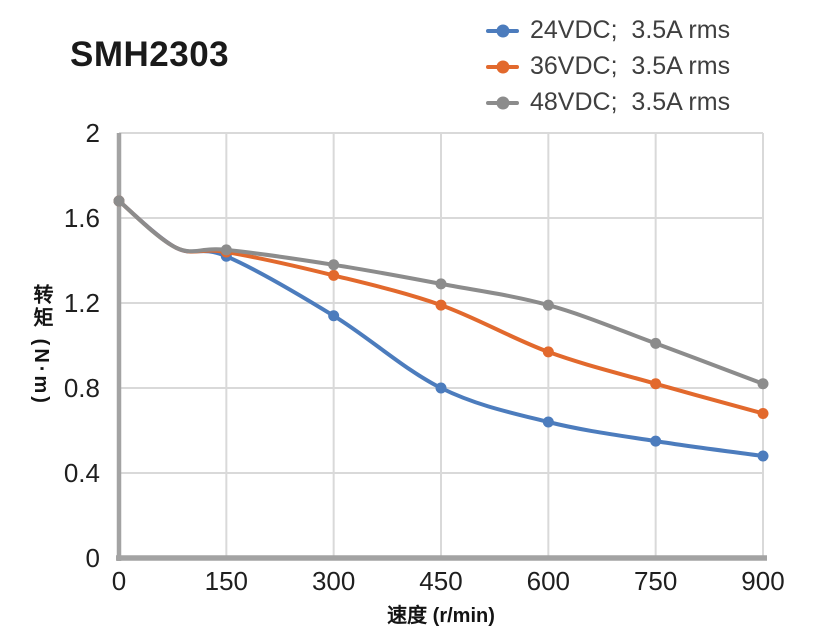  What do you see at coordinates (93, 133) in the screenshot?
I see `y-tick-label: 2` at bounding box center [93, 133].